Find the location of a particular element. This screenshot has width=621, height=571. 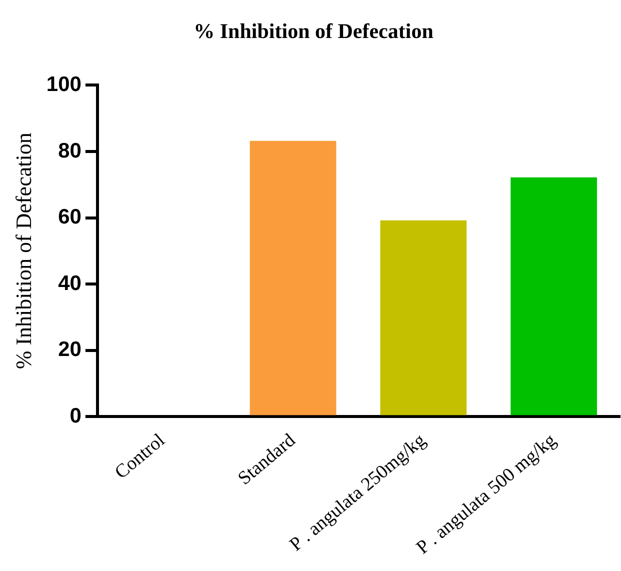

y-tick-label: 60 is located at coordinates (70, 217).